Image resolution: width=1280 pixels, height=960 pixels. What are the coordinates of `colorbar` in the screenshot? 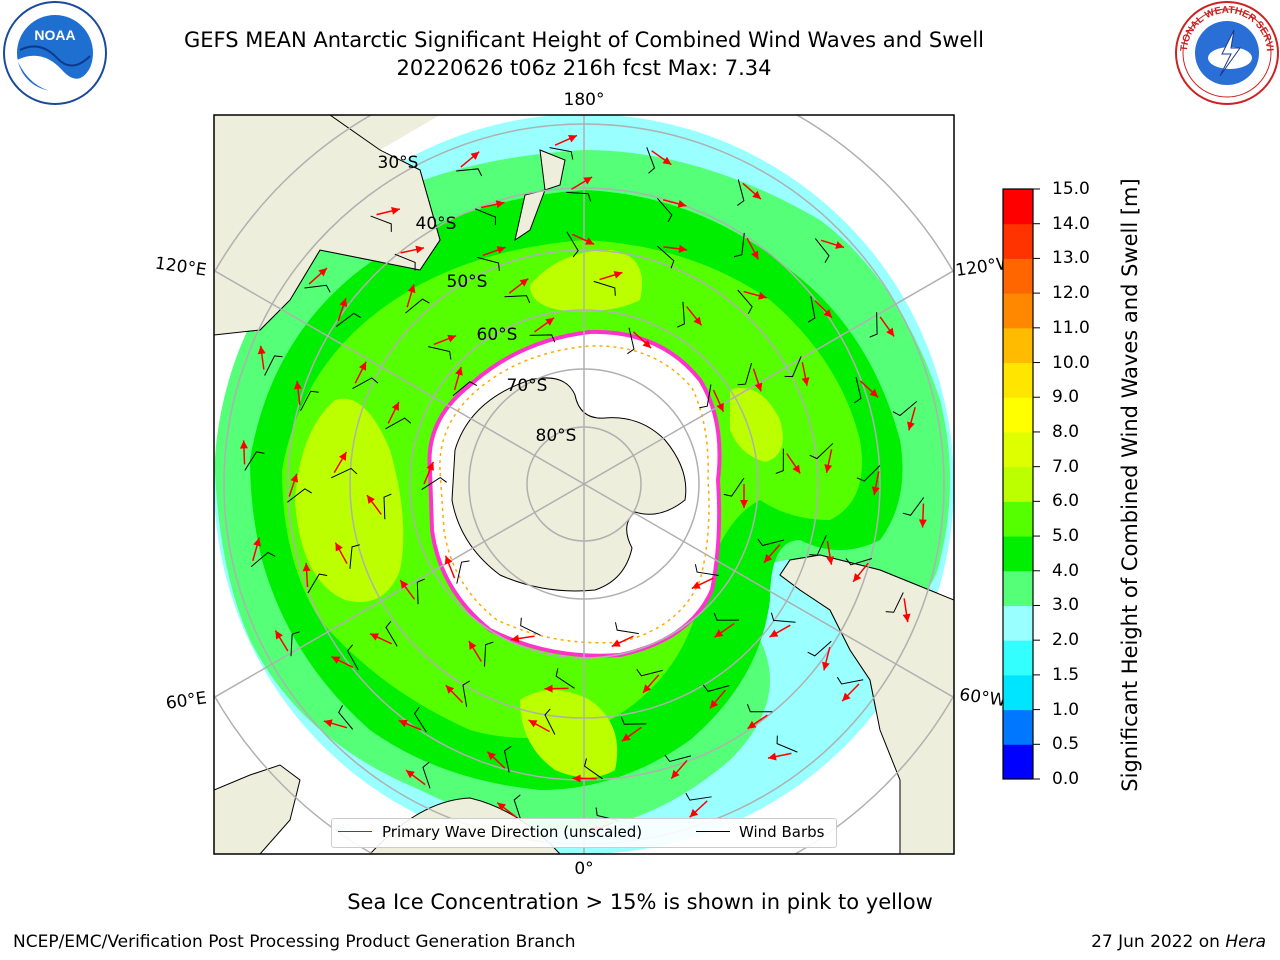 It's located at (1018, 484).